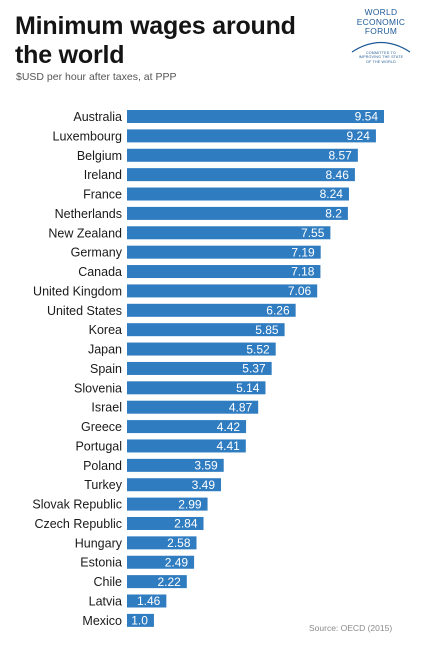 This screenshot has width=438, height=651. Describe the element at coordinates (84, 311) in the screenshot. I see `category-label: United States` at that location.